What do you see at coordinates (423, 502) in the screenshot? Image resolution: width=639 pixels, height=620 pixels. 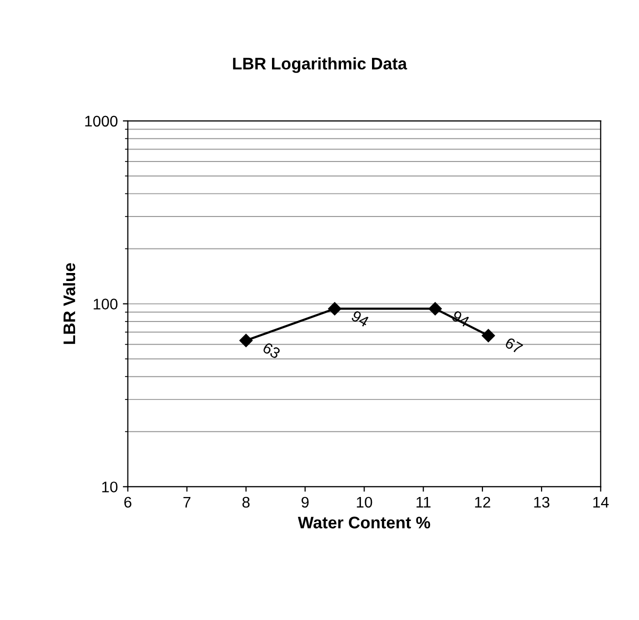 I see `x-tick-label: 11` at bounding box center [423, 502].